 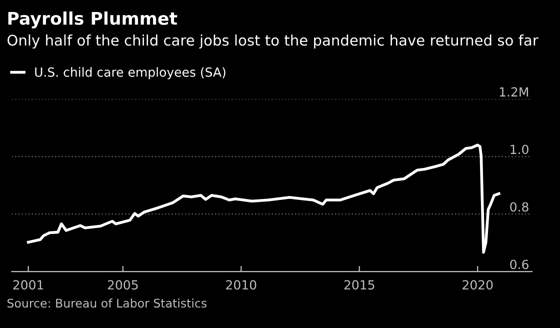 What do you see at coordinates (477, 285) in the screenshot?
I see `x-tick-label: 2020` at bounding box center [477, 285].